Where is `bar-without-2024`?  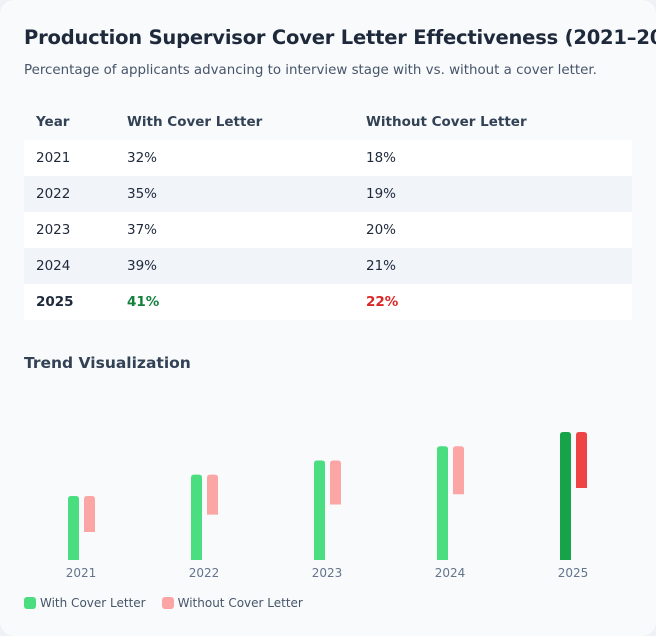 bar-without-2024 is located at coordinates (458, 470).